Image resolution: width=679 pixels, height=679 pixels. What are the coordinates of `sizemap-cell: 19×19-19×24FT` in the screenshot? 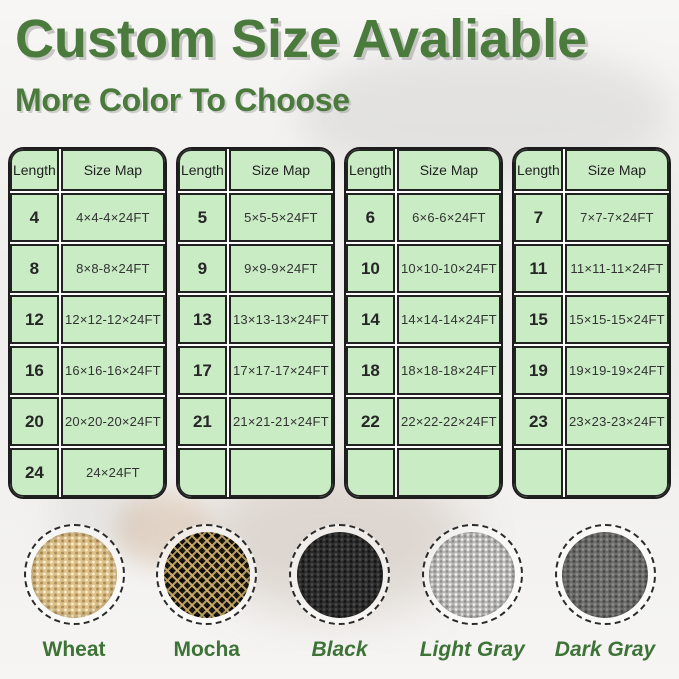 It's located at (616, 370).